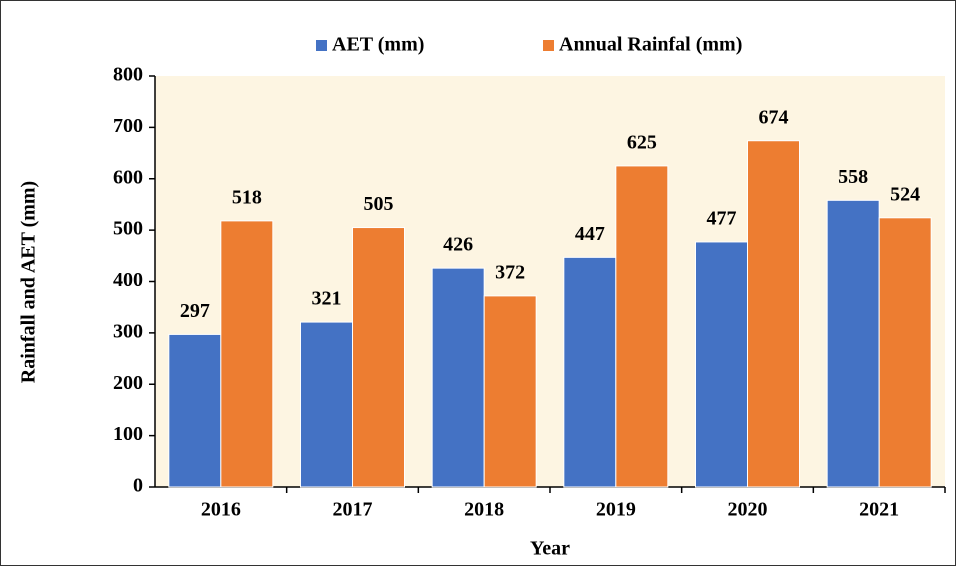  Describe the element at coordinates (128, 383) in the screenshot. I see `y-tick-label: 200` at that location.